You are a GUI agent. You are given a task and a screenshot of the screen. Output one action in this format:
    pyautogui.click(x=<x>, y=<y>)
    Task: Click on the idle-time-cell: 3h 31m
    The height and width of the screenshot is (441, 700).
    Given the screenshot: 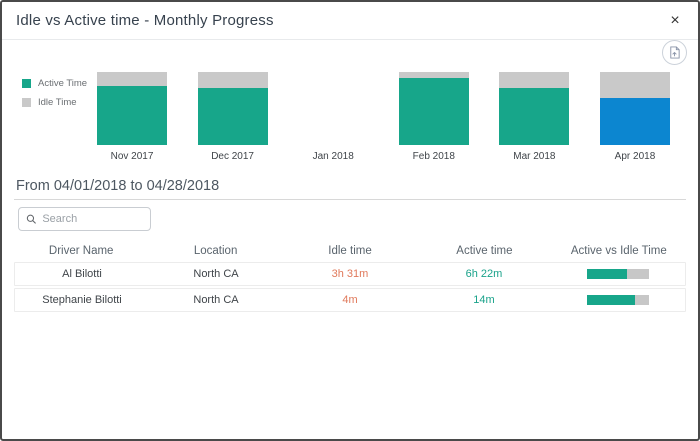 What is the action you would take?
    pyautogui.click(x=350, y=274)
    